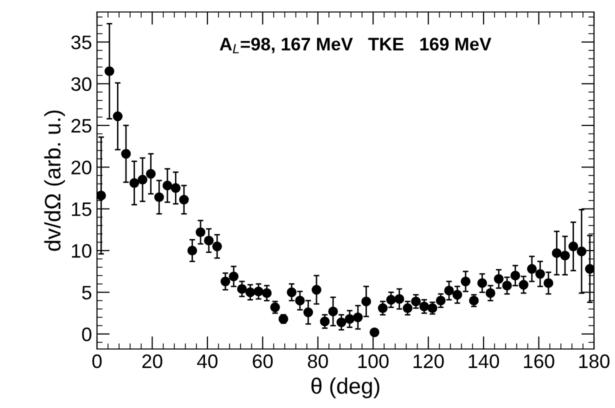 The width and height of the screenshot is (615, 408). Describe the element at coordinates (539, 361) in the screenshot. I see `x-tick-label: 160` at that location.